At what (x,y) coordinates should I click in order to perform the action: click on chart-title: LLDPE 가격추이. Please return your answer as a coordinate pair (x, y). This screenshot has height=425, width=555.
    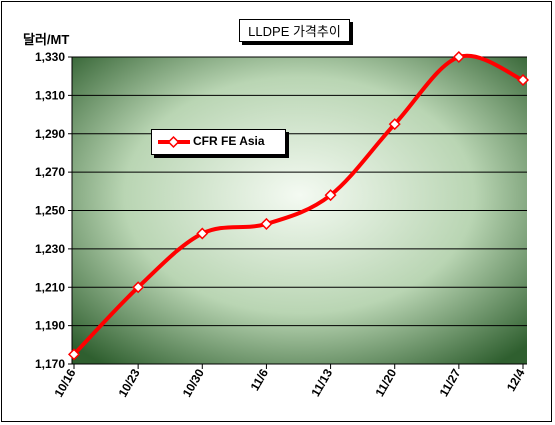
    Looking at the image, I should click on (294, 31).